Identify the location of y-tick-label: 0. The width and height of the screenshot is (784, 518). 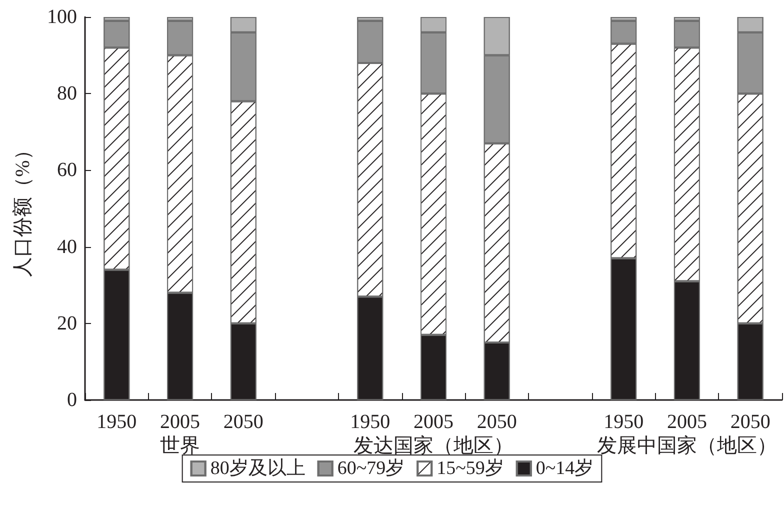
(72, 400).